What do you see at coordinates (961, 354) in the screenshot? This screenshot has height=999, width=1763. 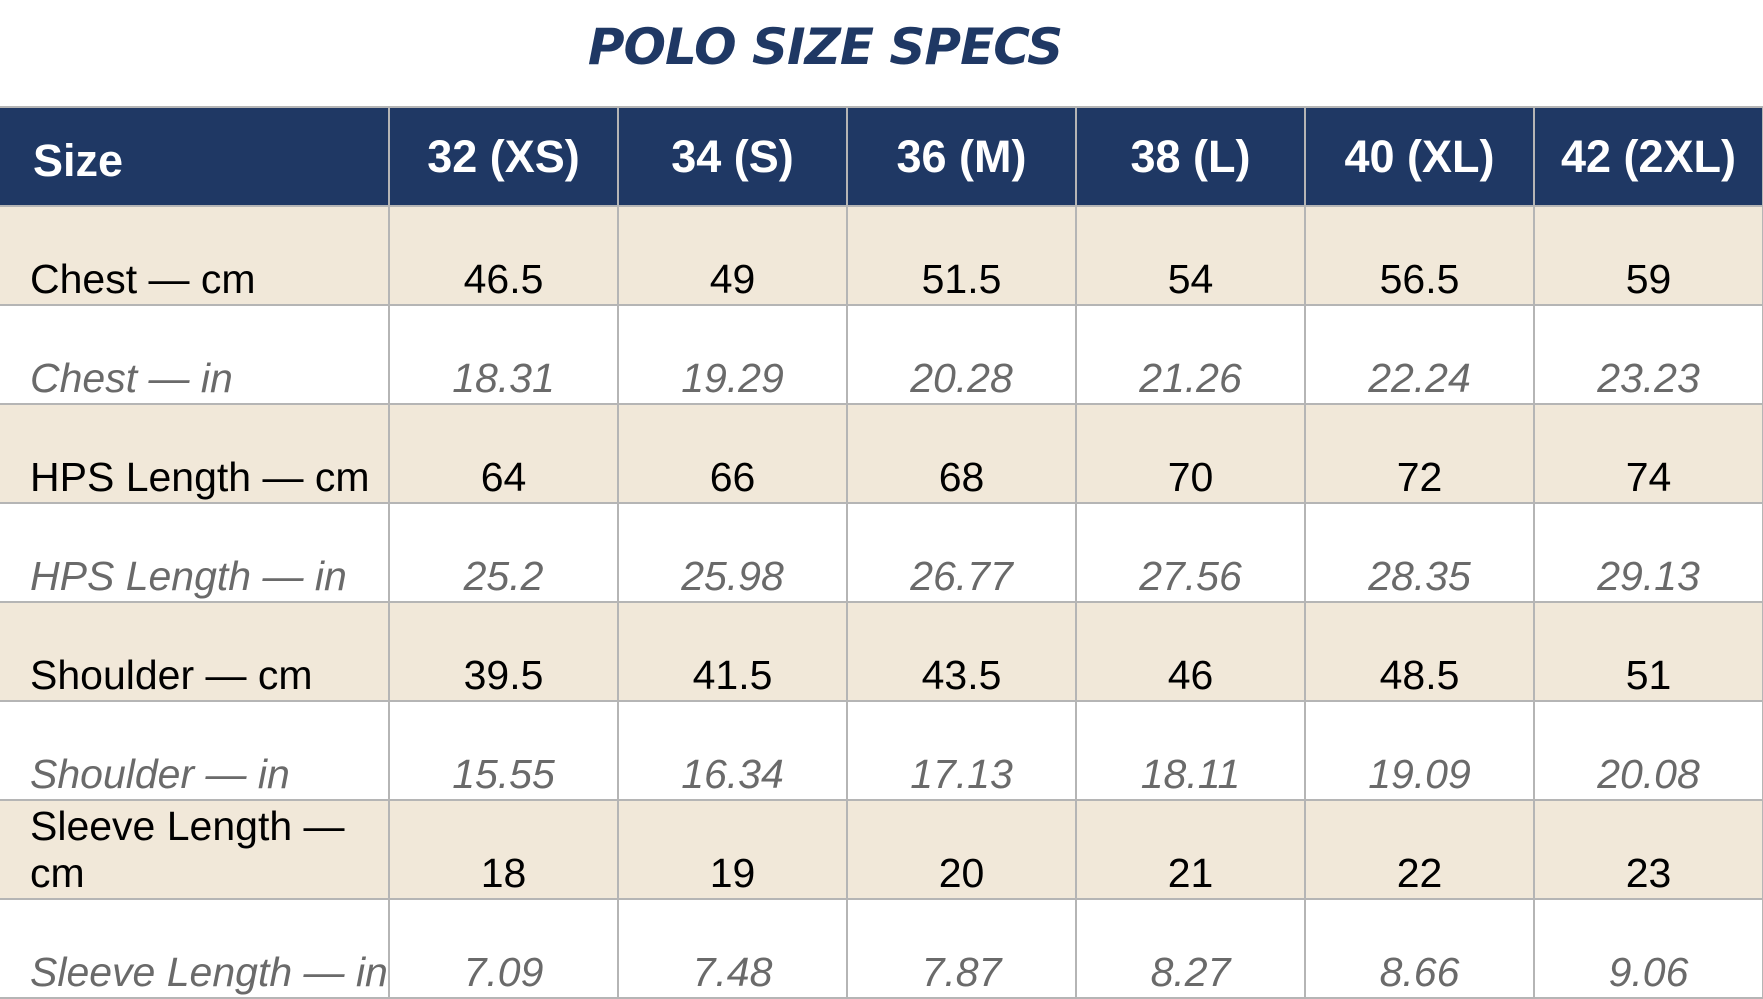 I see `table-cell: 20.28` at bounding box center [961, 354].